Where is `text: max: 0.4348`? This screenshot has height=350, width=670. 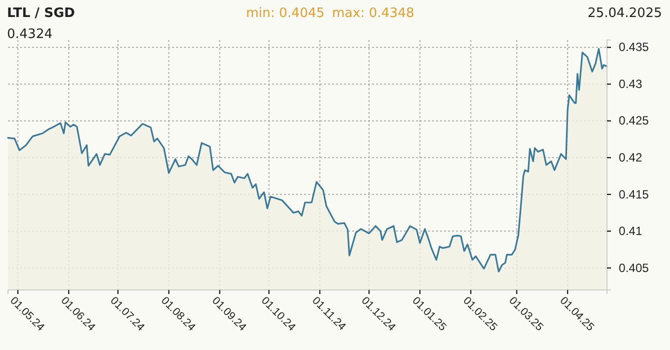 text: max: 0.4348 is located at coordinates (373, 13).